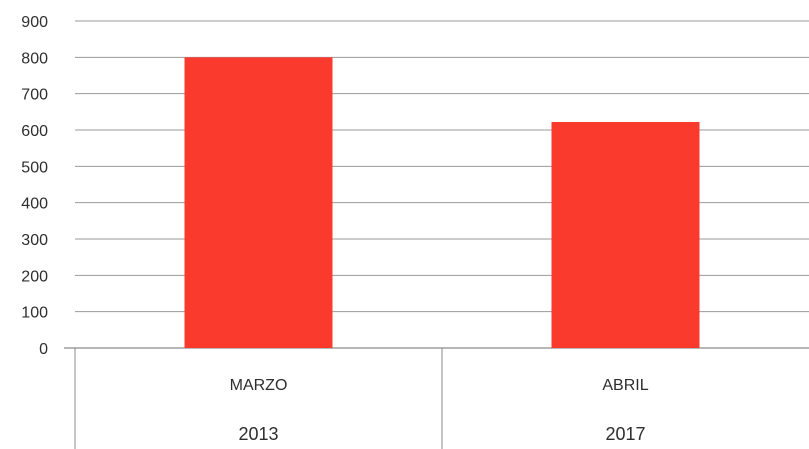 The width and height of the screenshot is (809, 449). I want to click on y-tick-label-800: 800, so click(34, 58).